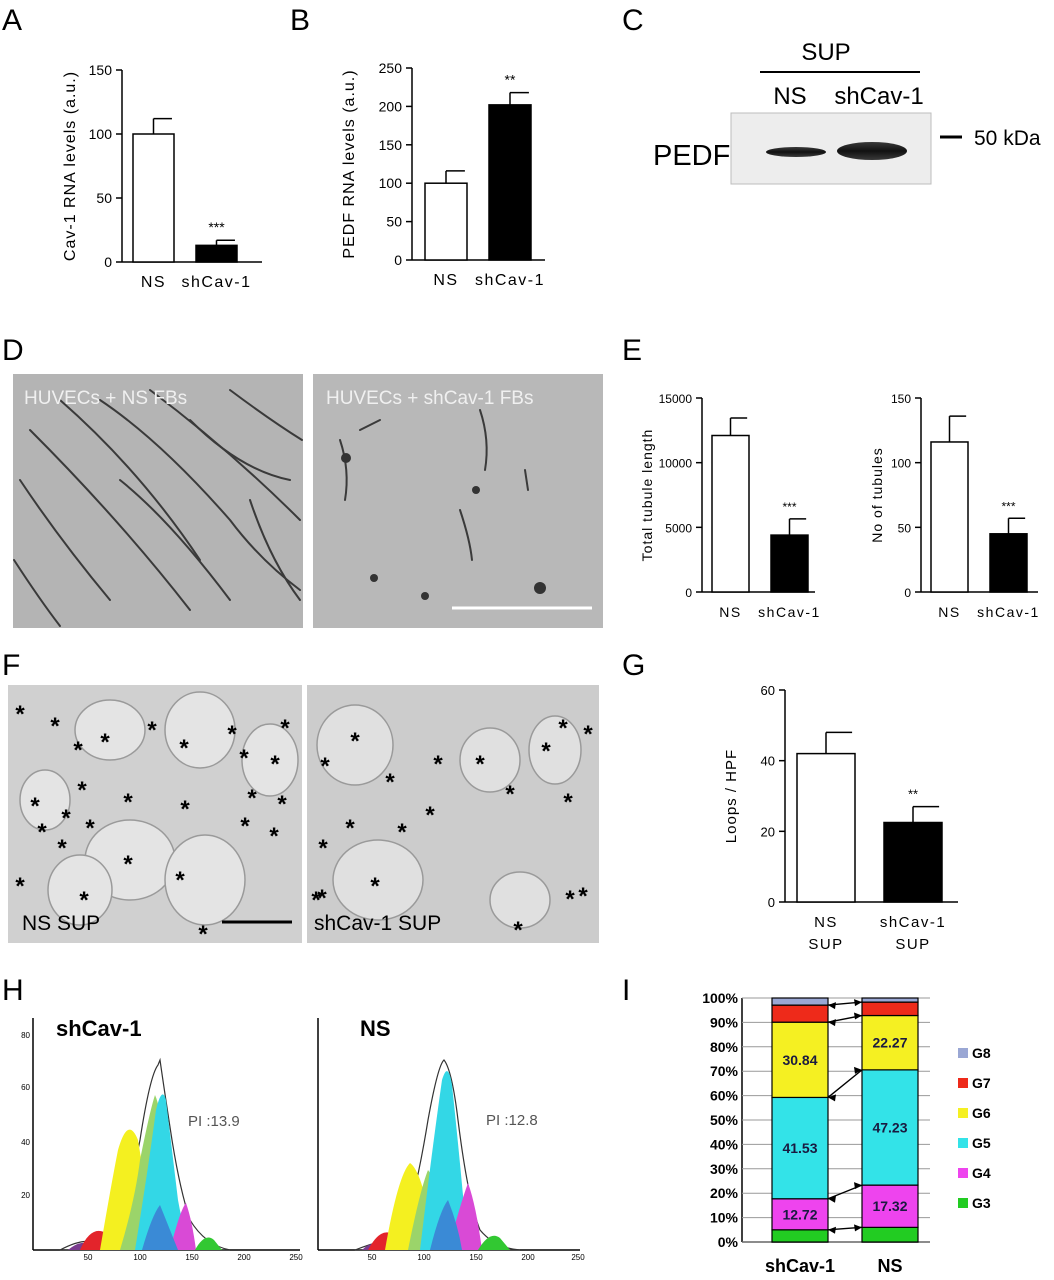 The width and height of the screenshot is (1054, 1280). I want to click on y-tick-label: 90%, so click(724, 1022).